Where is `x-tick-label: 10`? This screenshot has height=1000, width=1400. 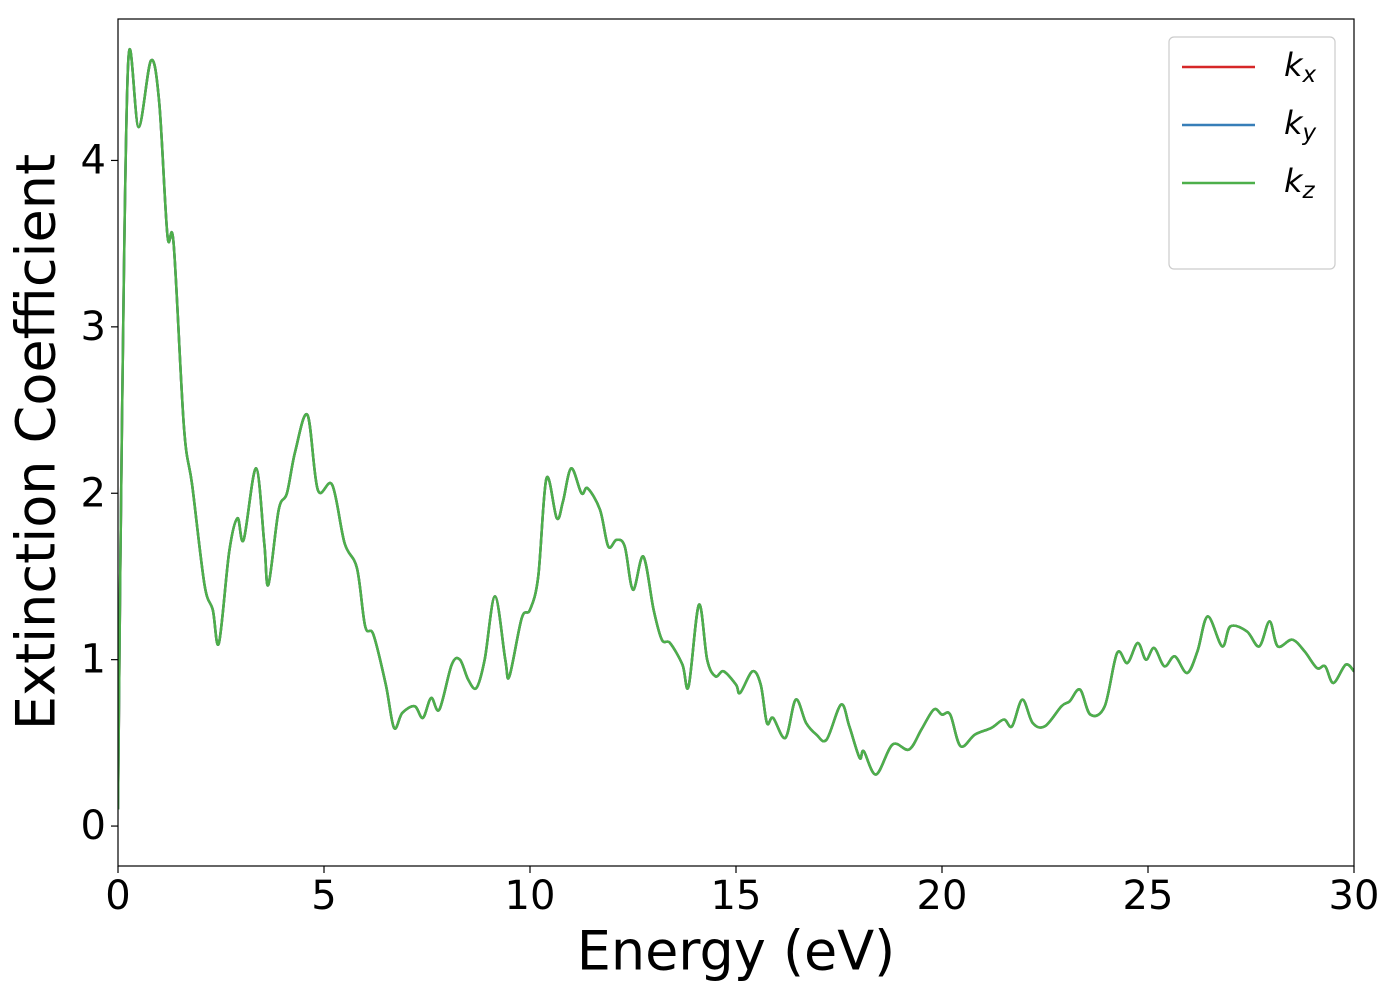
x-tick-label: 10 is located at coordinates (530, 896).